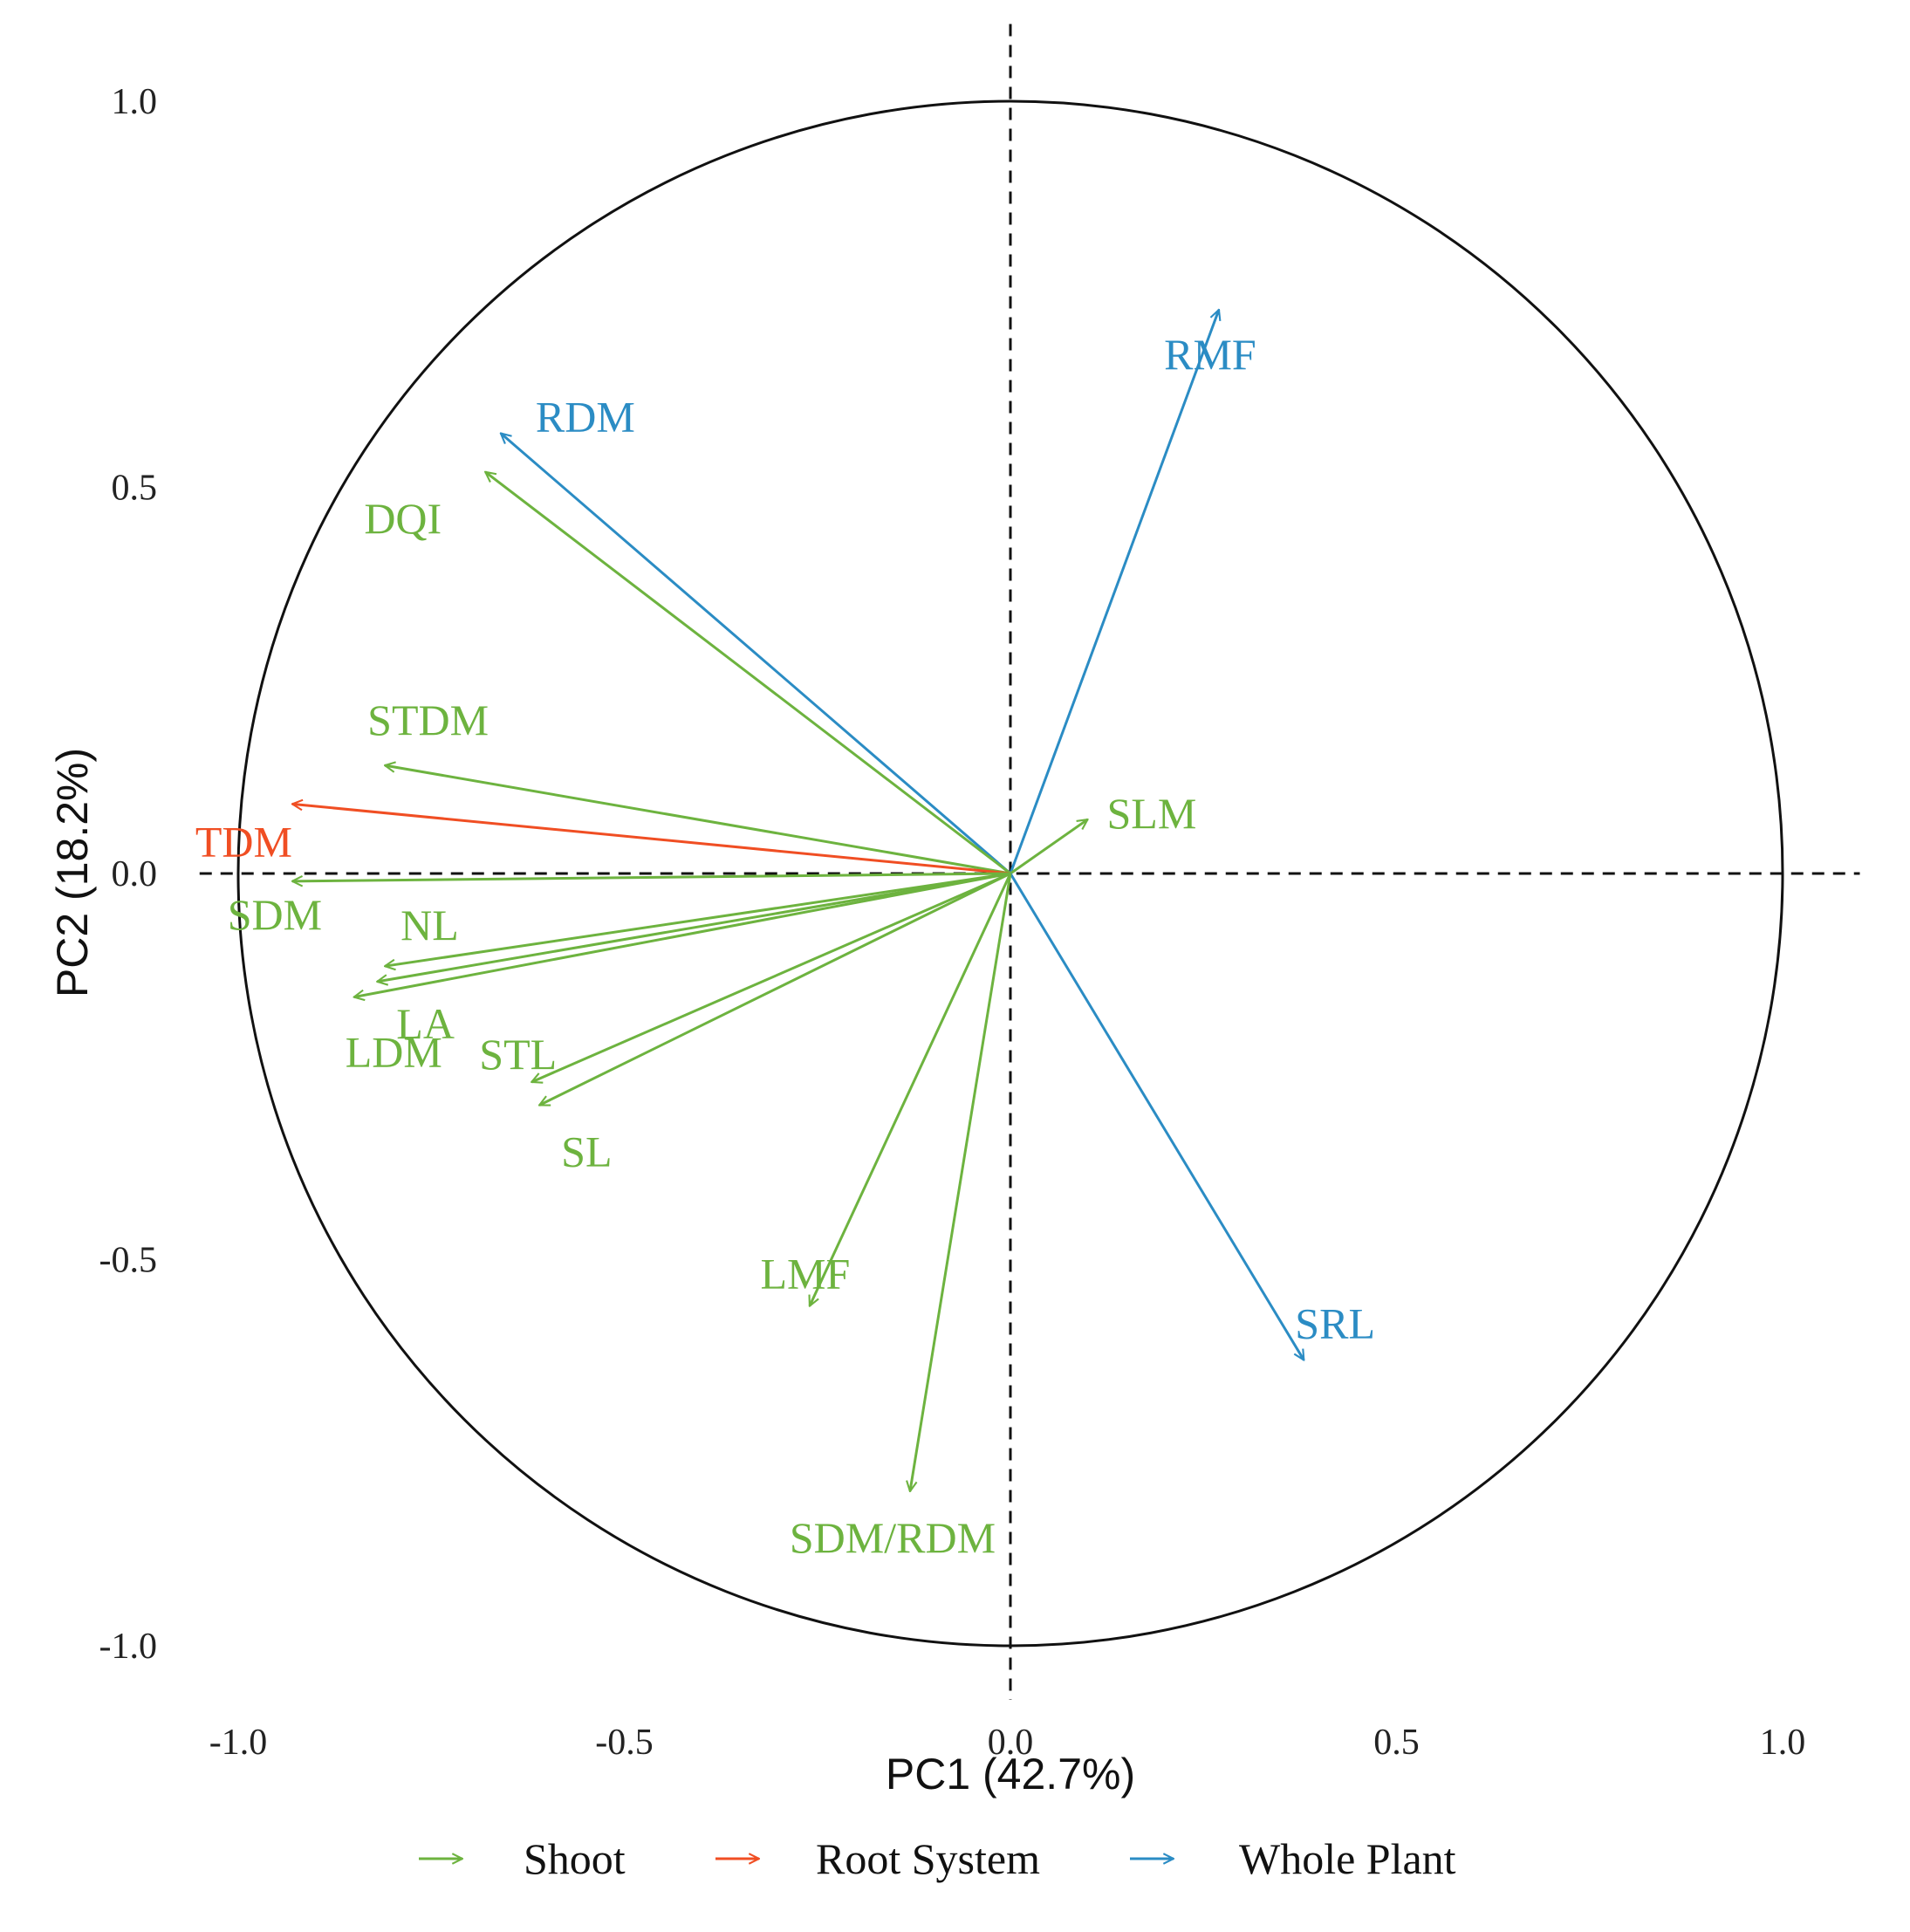 The width and height of the screenshot is (1910, 1932). I want to click on vector-srl, so click(1157, 1116).